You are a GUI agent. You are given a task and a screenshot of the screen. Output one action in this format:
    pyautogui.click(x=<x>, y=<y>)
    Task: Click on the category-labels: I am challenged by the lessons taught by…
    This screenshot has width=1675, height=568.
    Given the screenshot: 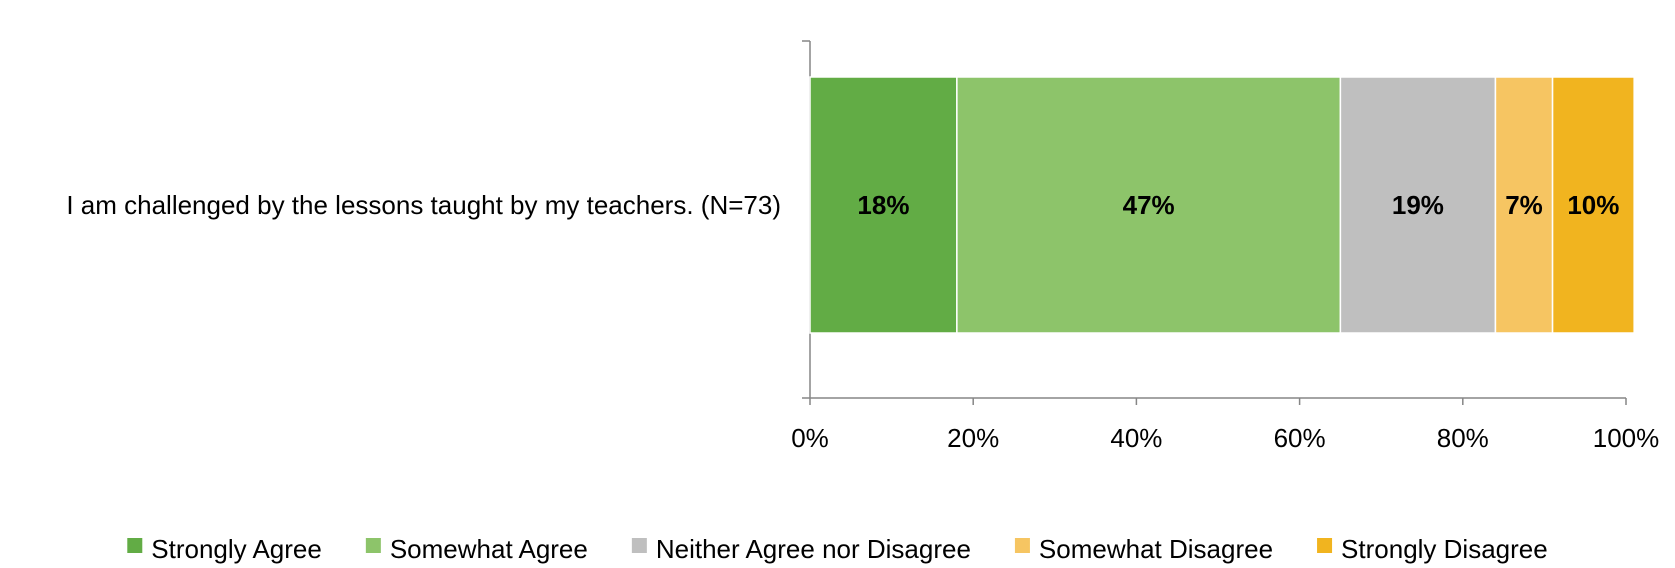 What is the action you would take?
    pyautogui.click(x=423, y=205)
    